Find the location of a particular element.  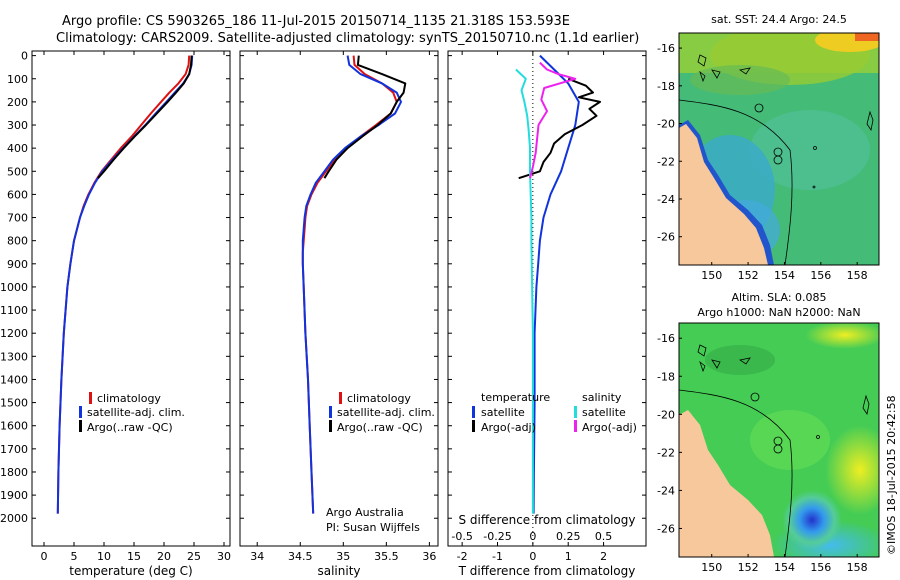

sla-map-frame is located at coordinates (779, 440).